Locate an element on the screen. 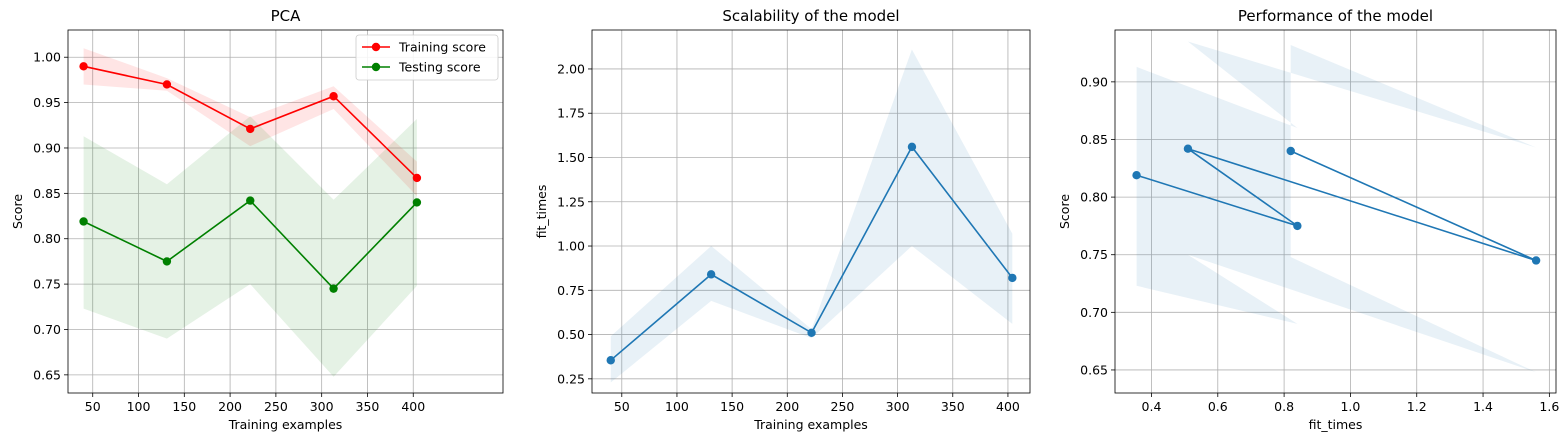  confidence-band is located at coordinates (250, 246).